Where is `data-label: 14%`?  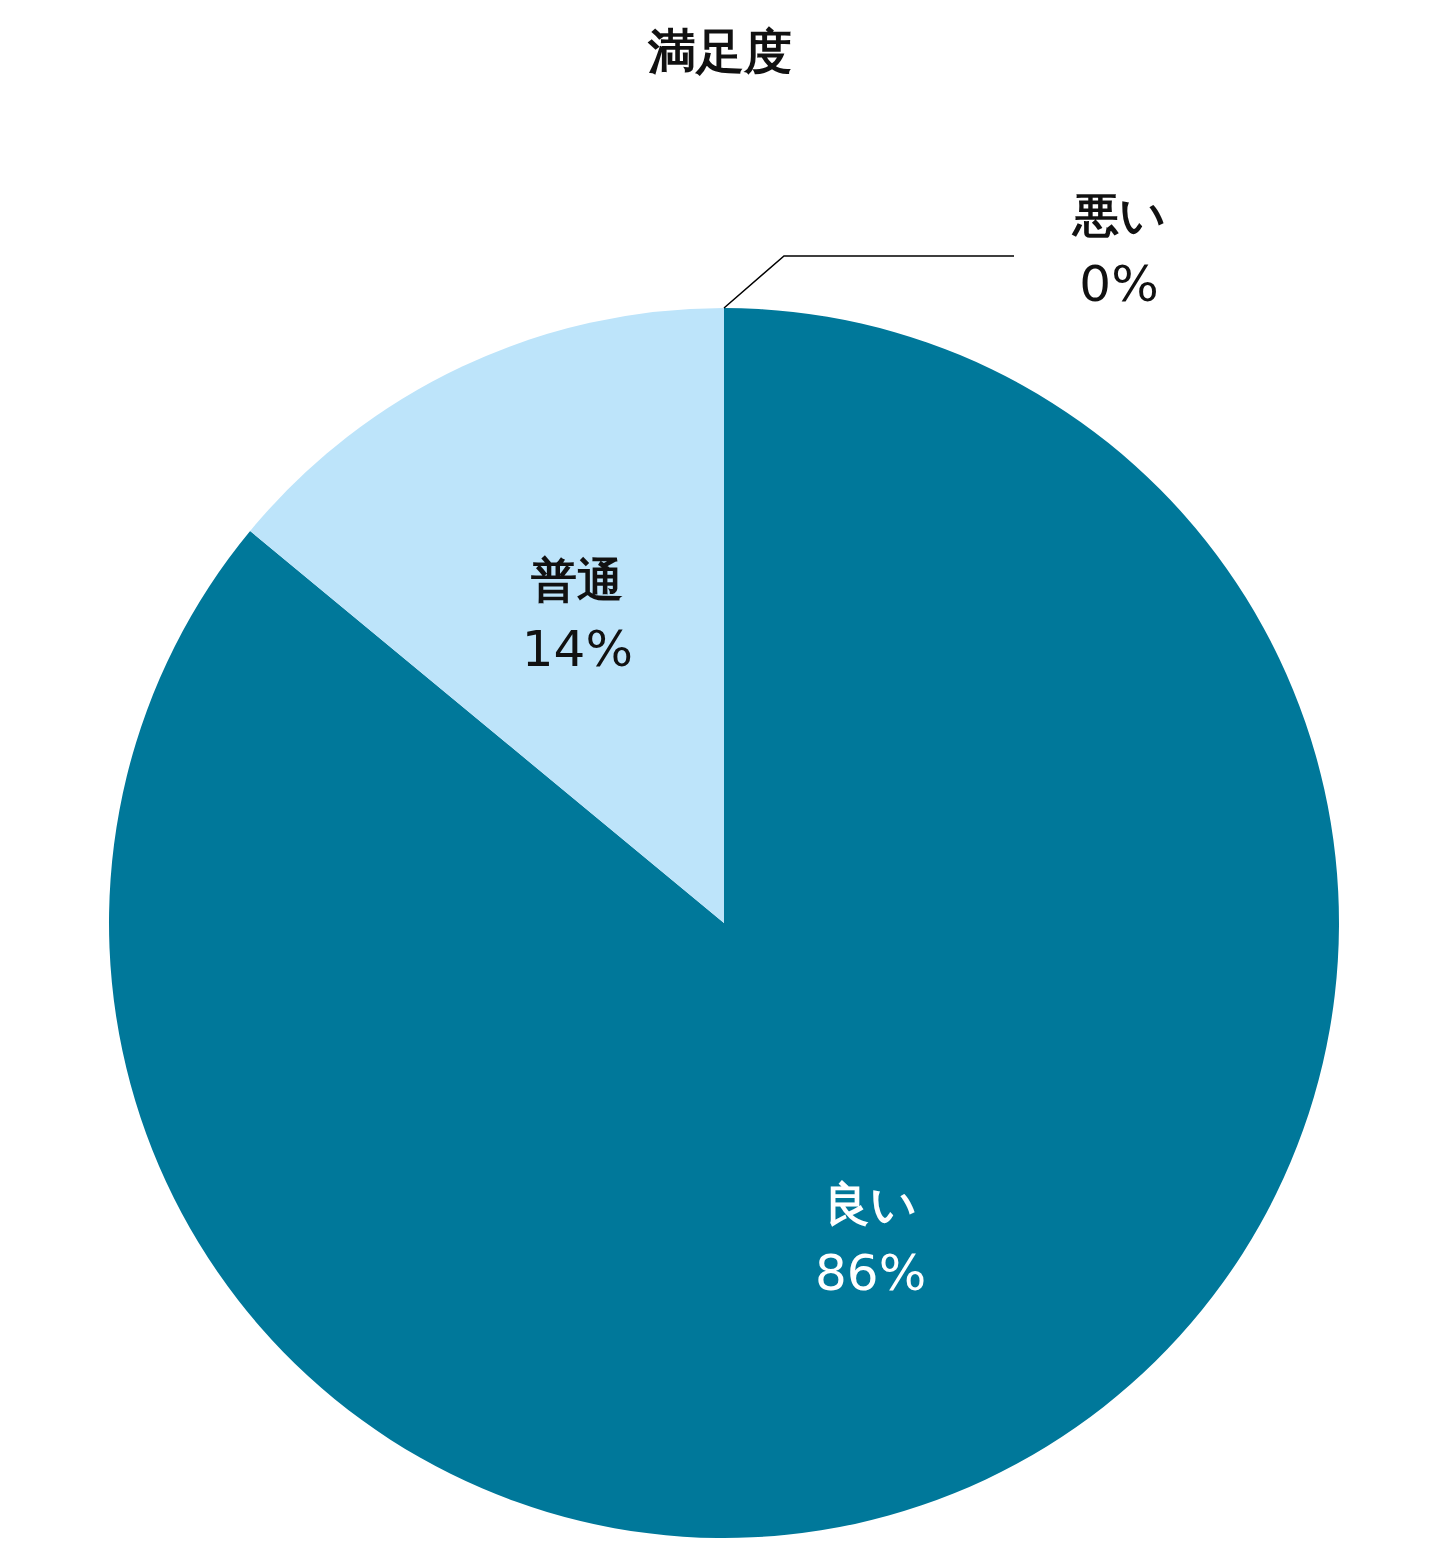
data-label: 14% is located at coordinates (577, 649).